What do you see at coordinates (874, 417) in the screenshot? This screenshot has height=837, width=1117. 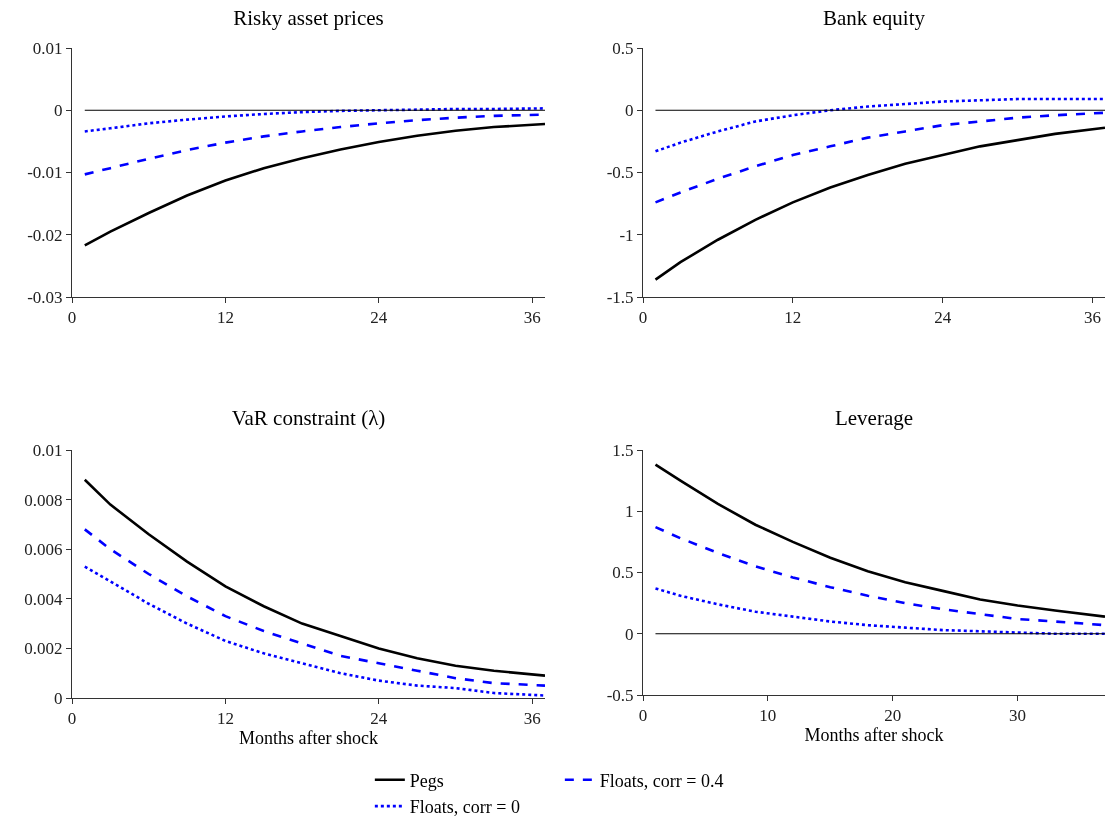 I see `chart-title: Leverage` at bounding box center [874, 417].